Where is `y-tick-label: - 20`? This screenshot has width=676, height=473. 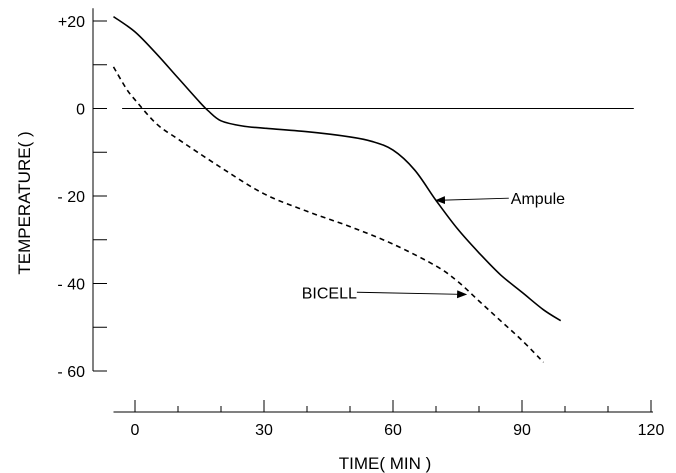 y-tick-label: - 20 is located at coordinates (71, 197).